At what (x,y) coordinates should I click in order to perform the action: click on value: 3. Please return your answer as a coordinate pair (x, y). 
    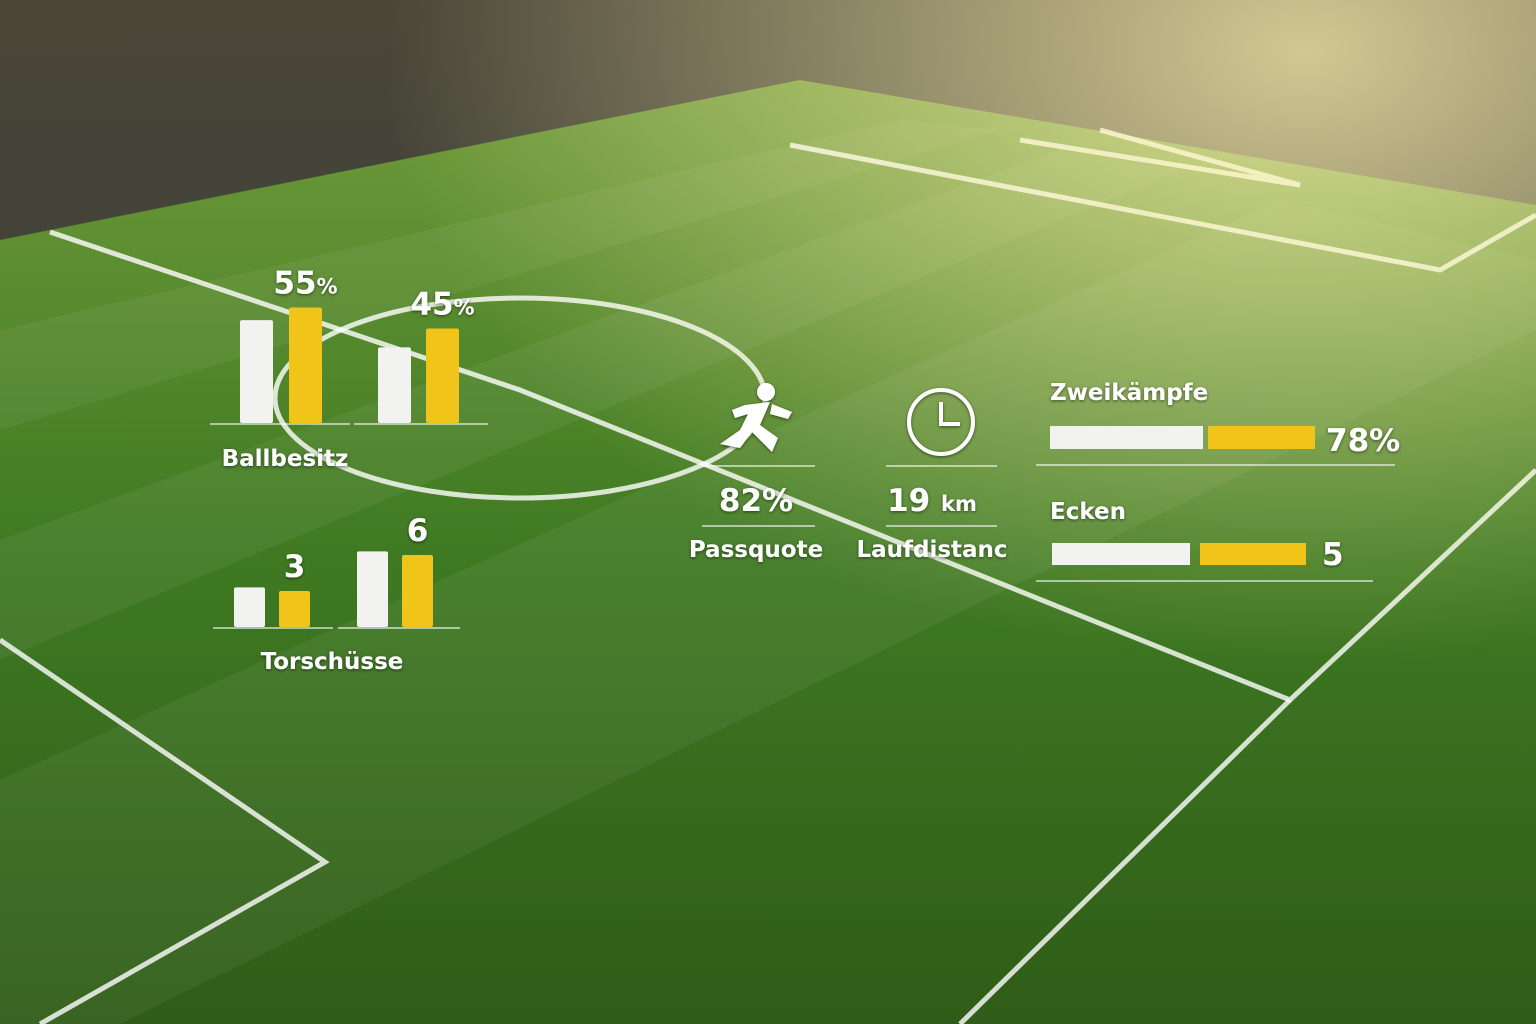
    Looking at the image, I should click on (295, 567).